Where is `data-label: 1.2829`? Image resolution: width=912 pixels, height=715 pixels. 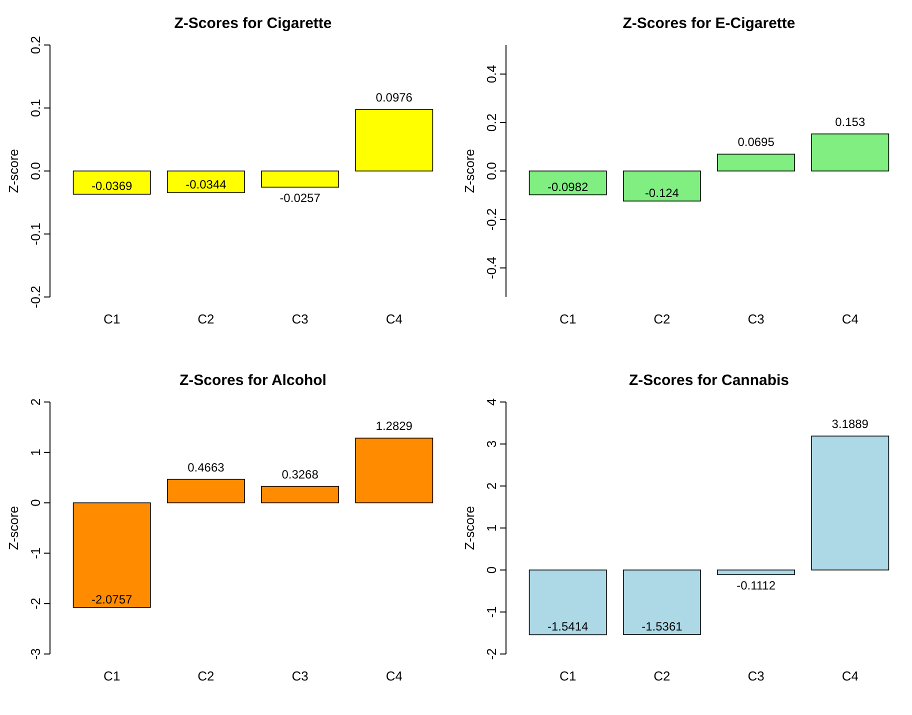 data-label: 1.2829 is located at coordinates (394, 426).